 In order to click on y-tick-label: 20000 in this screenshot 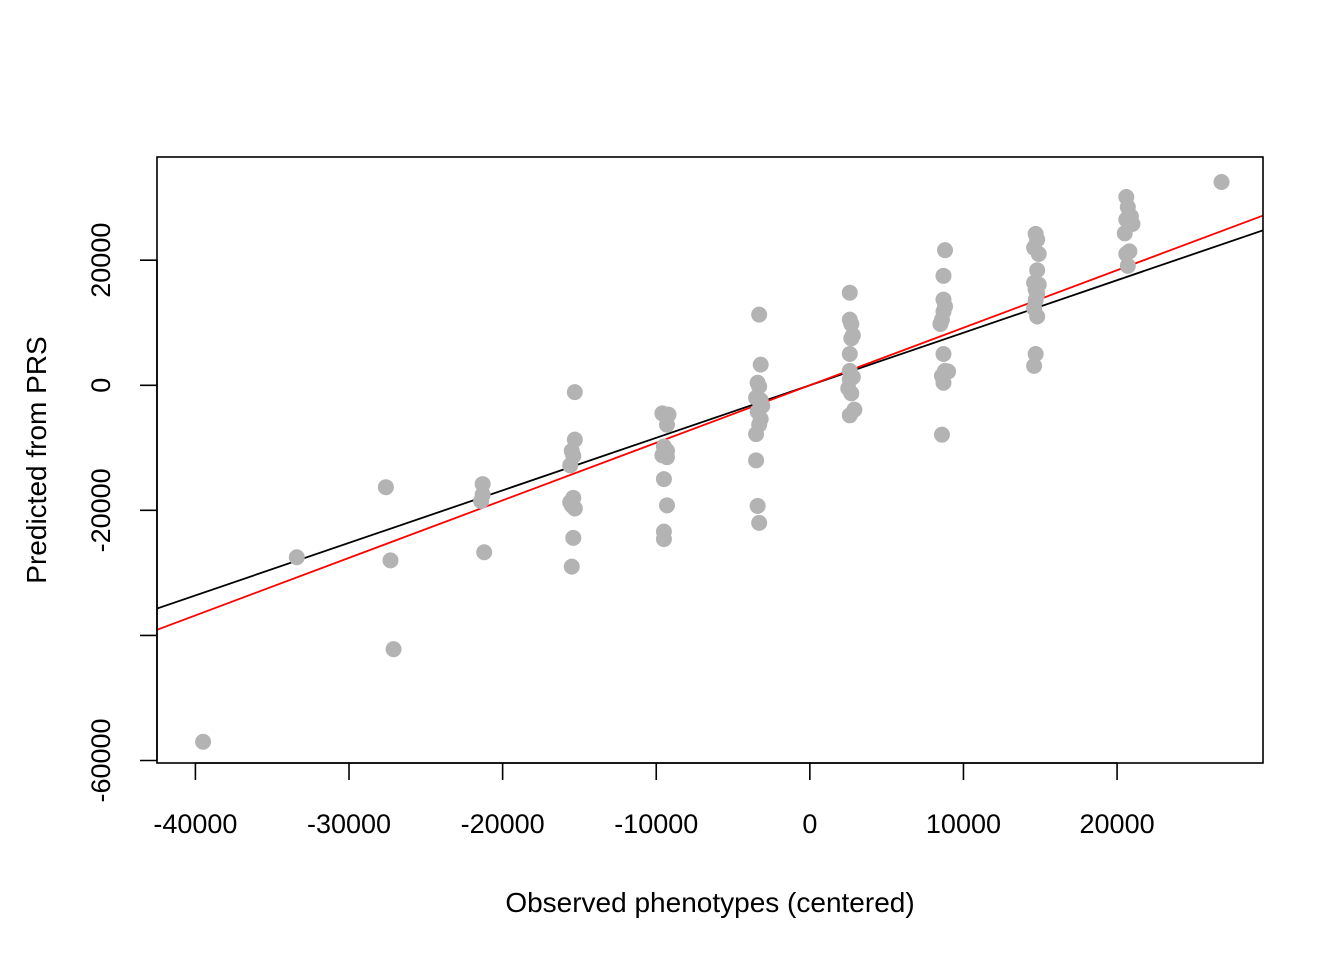, I will do `click(101, 260)`.